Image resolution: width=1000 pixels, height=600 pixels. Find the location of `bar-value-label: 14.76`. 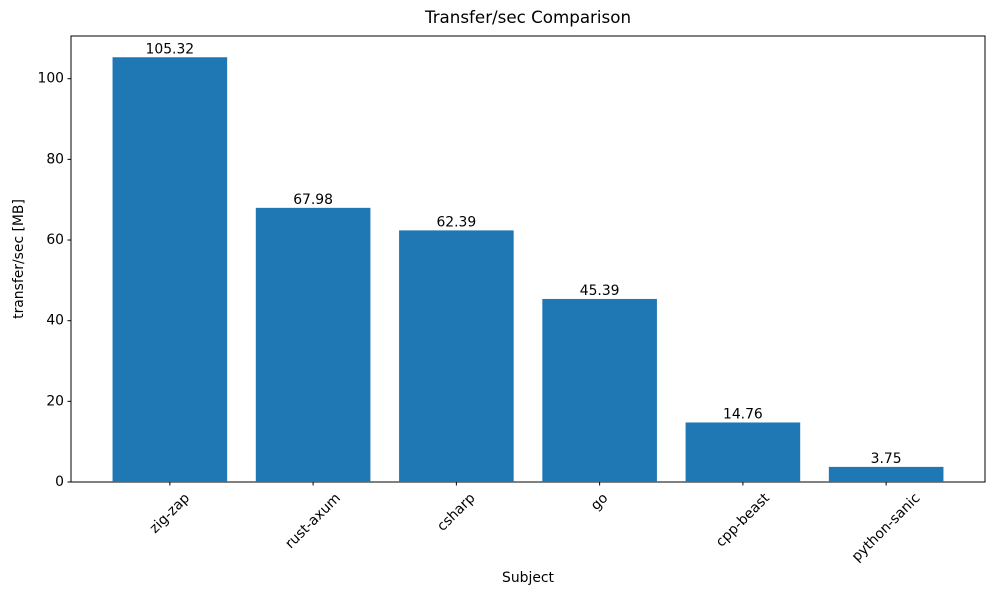

bar-value-label: 14.76 is located at coordinates (743, 414).